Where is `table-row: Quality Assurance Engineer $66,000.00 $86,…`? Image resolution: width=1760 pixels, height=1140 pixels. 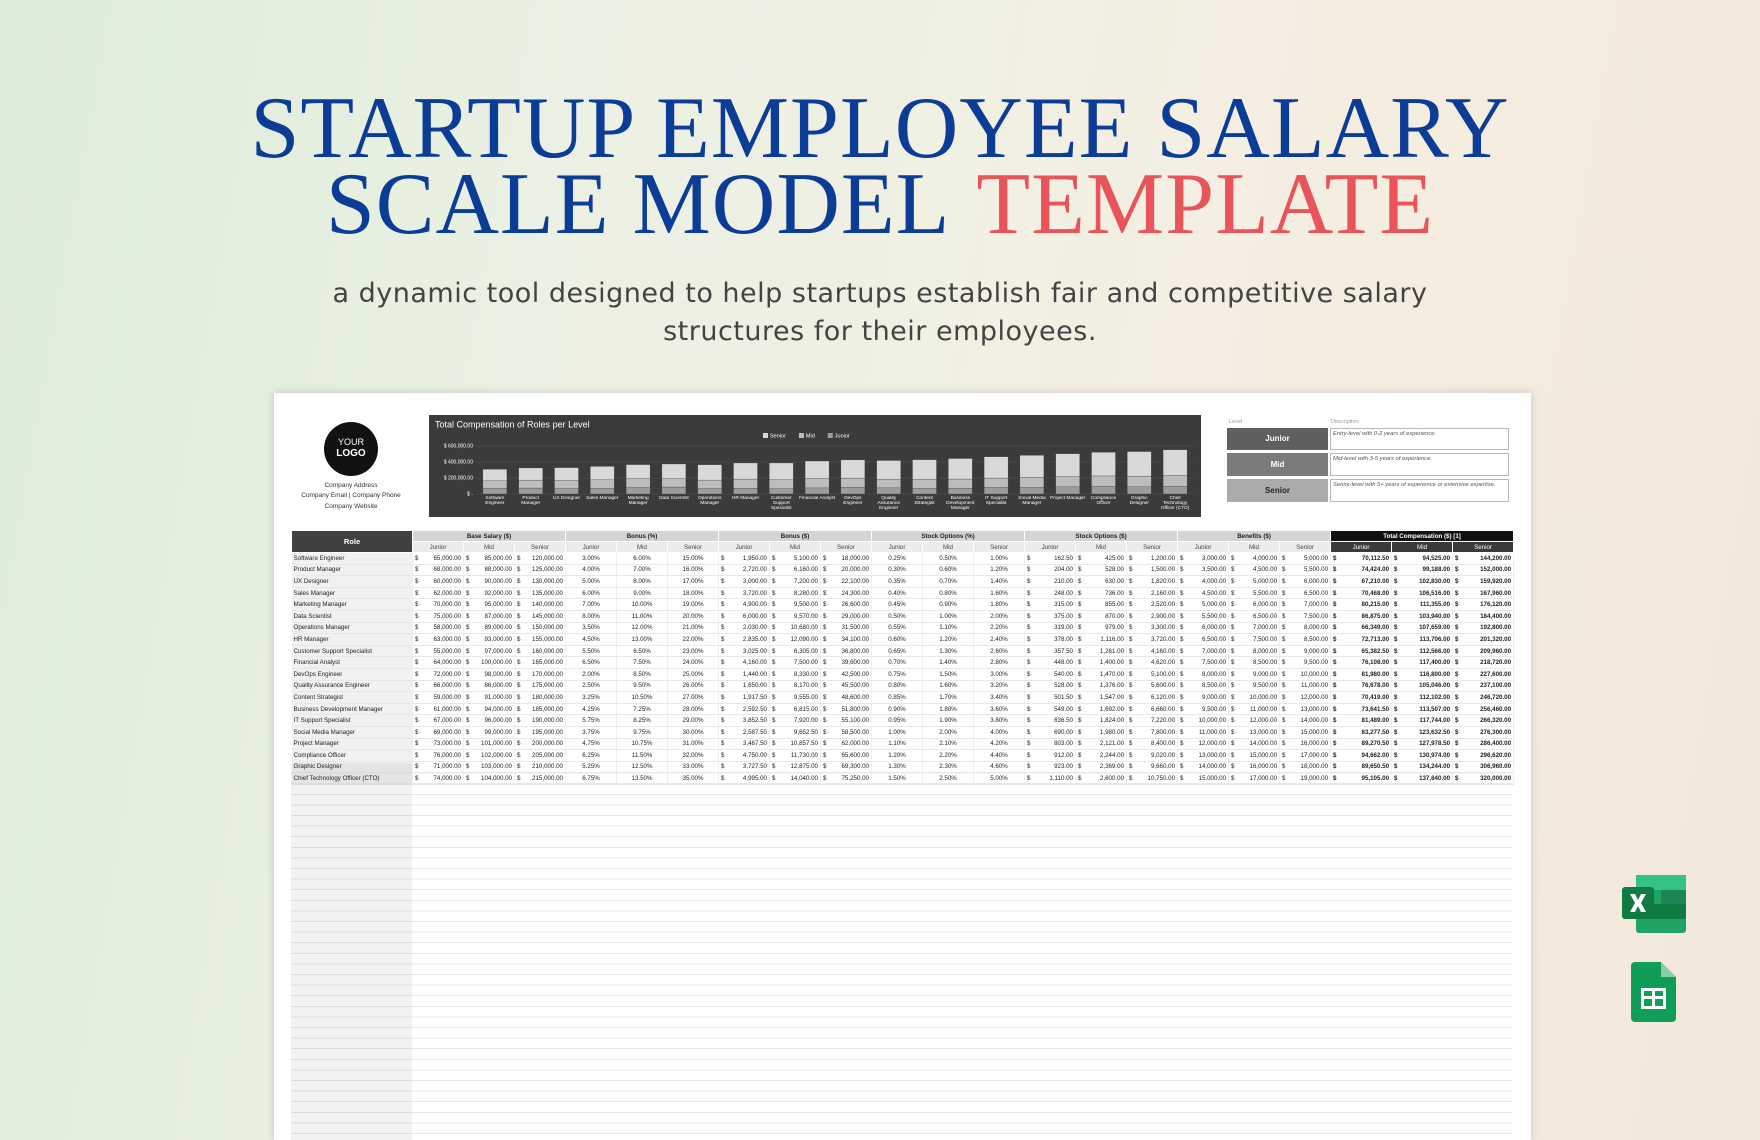
table-row: Quality Assurance Engineer $66,000.00 $86,… is located at coordinates (903, 686).